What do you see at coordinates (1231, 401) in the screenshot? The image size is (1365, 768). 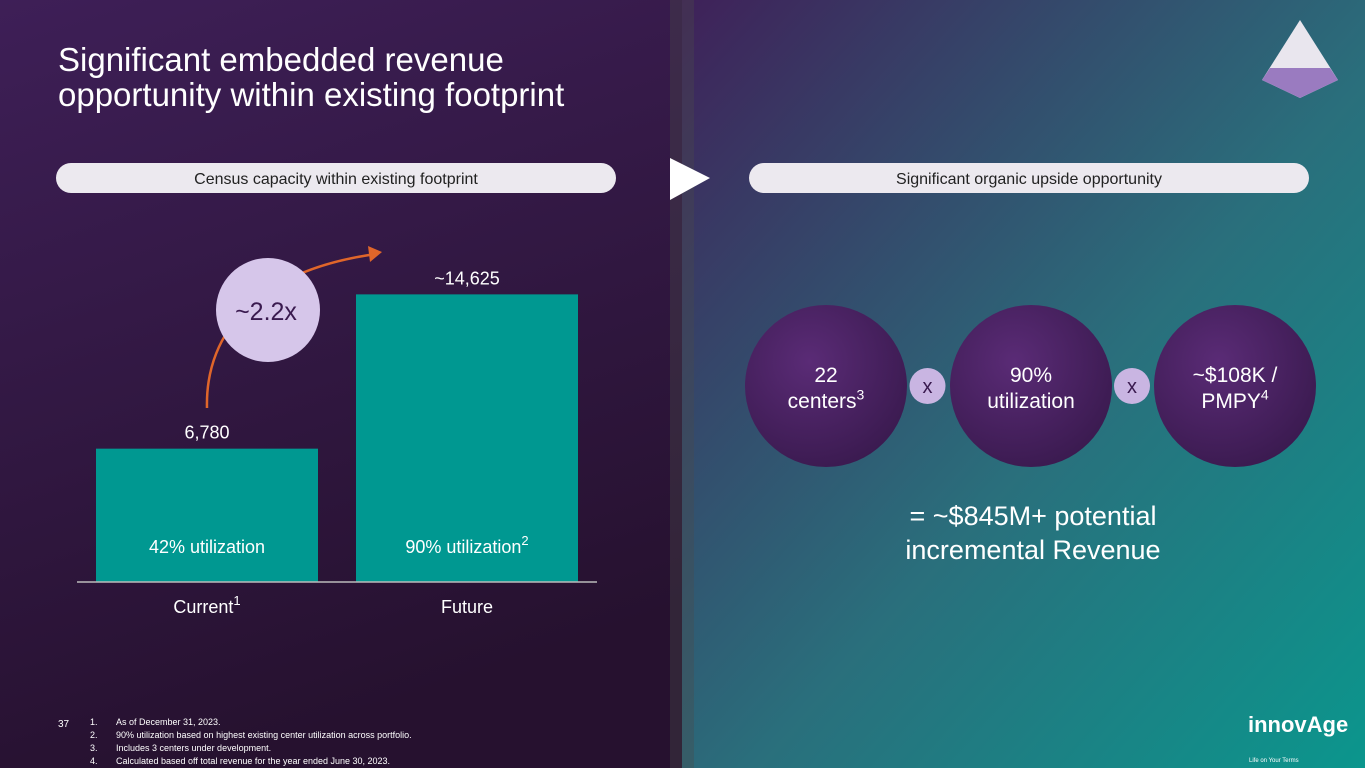 I see `factor-line: PMPY` at bounding box center [1231, 401].